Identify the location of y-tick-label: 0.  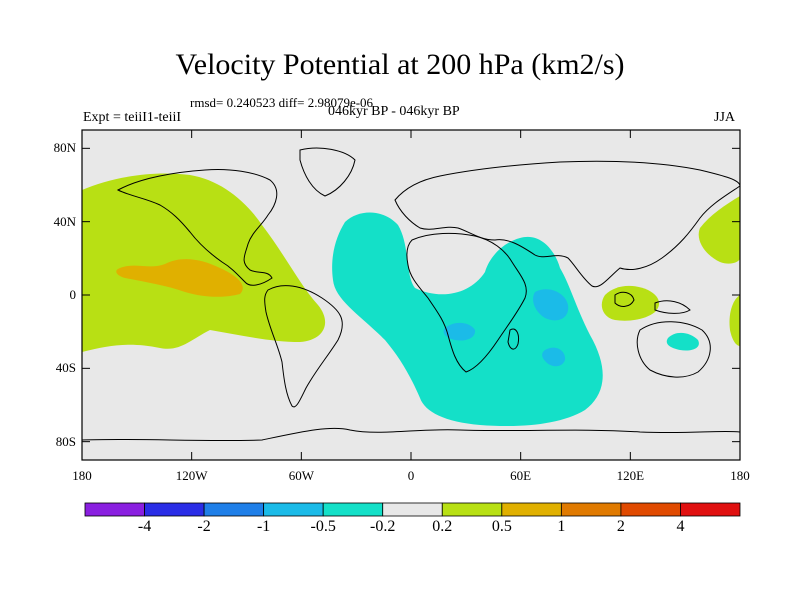
(73, 294).